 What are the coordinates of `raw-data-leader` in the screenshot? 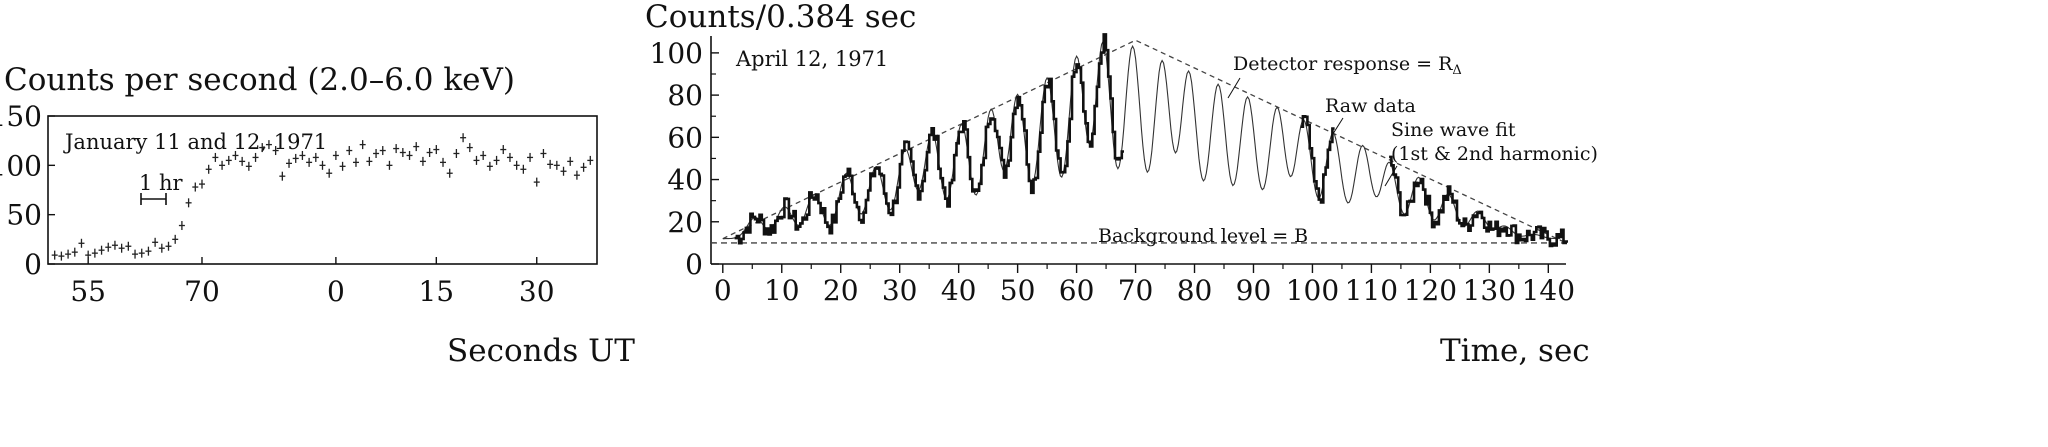 It's located at (1337, 127).